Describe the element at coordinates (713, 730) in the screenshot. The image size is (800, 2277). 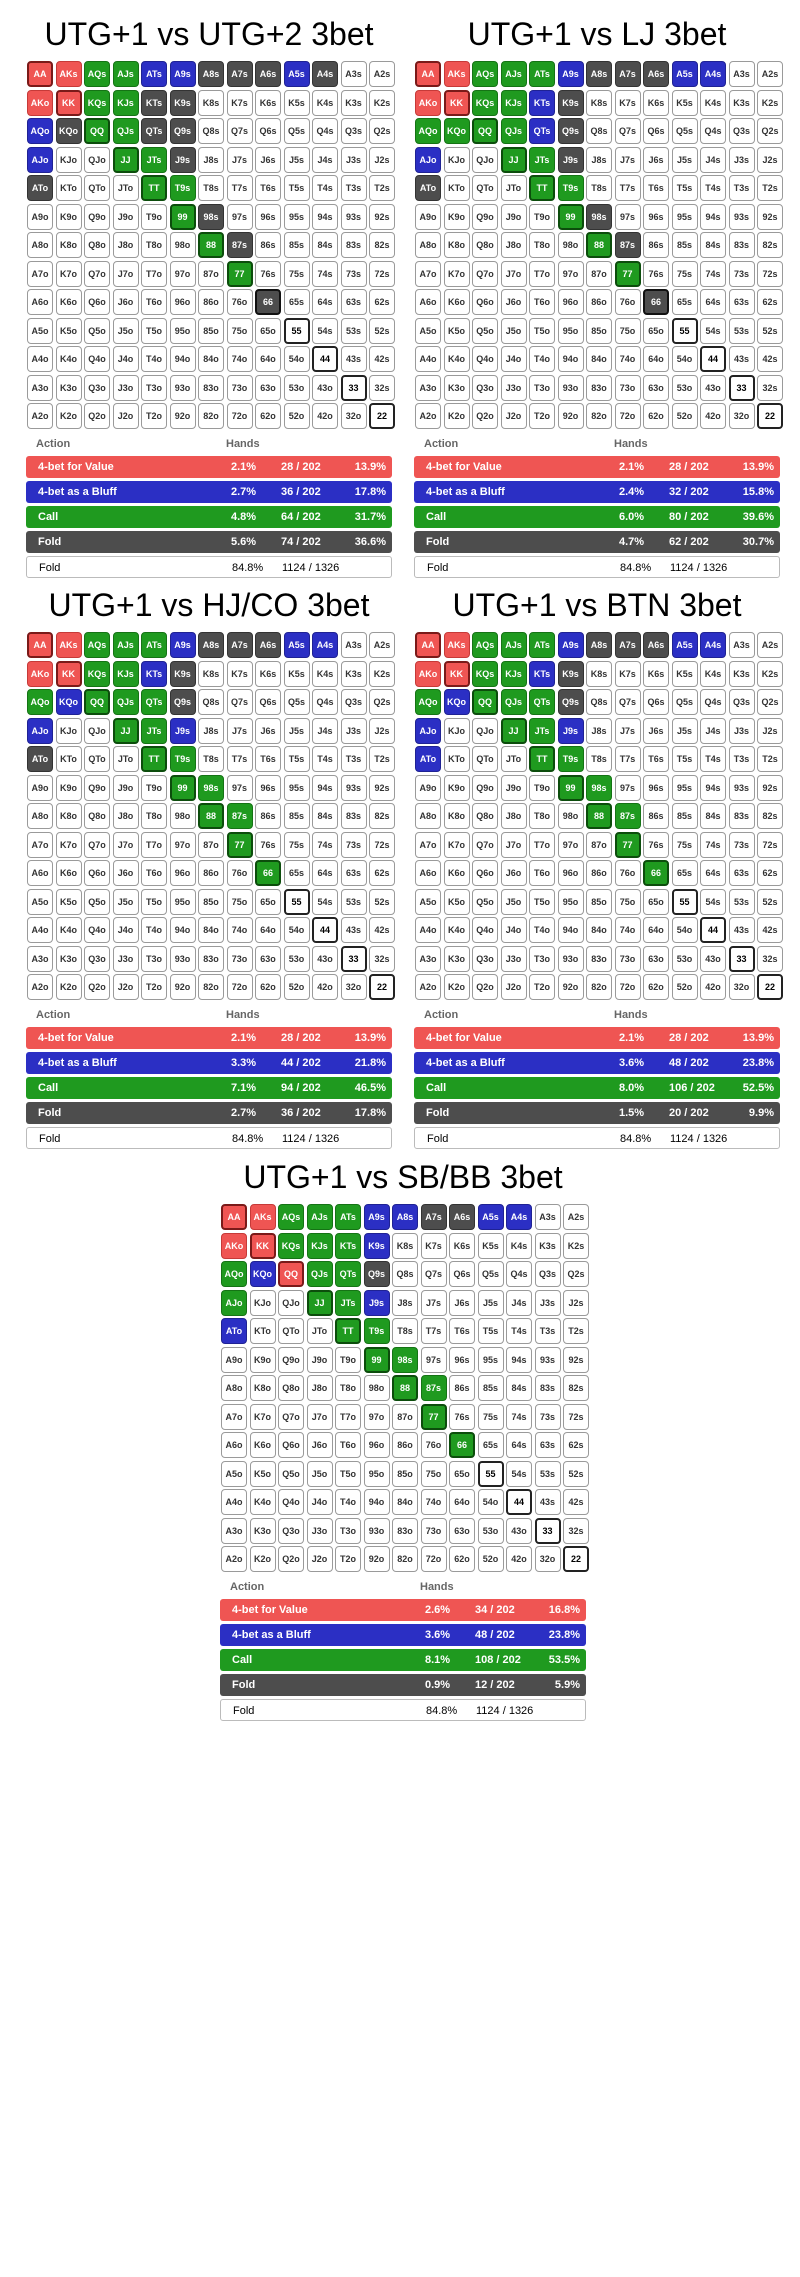
I see `hand-cell-j4s: J4s` at that location.